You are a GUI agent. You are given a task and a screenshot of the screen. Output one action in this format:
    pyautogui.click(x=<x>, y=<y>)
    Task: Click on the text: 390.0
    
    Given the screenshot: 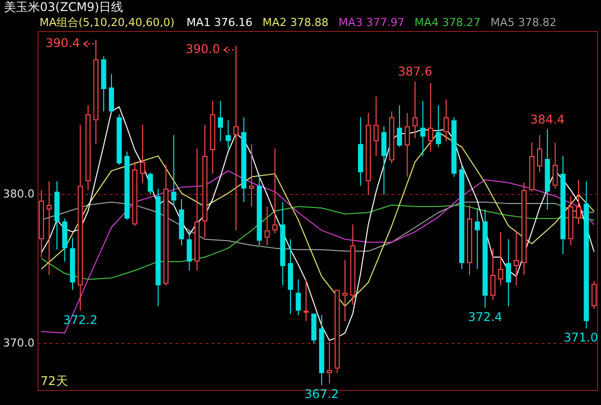 What is the action you would take?
    pyautogui.click(x=203, y=49)
    